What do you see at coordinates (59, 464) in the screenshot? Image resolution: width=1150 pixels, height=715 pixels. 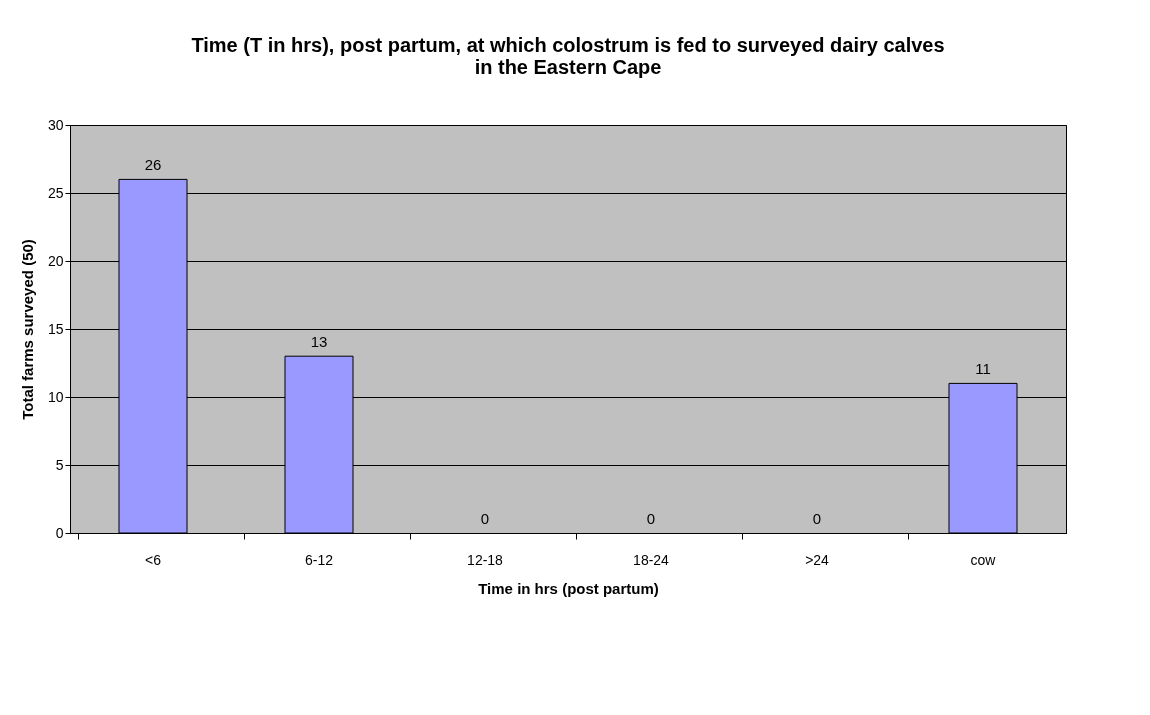 I see `y-tick-label: 5` at bounding box center [59, 464].